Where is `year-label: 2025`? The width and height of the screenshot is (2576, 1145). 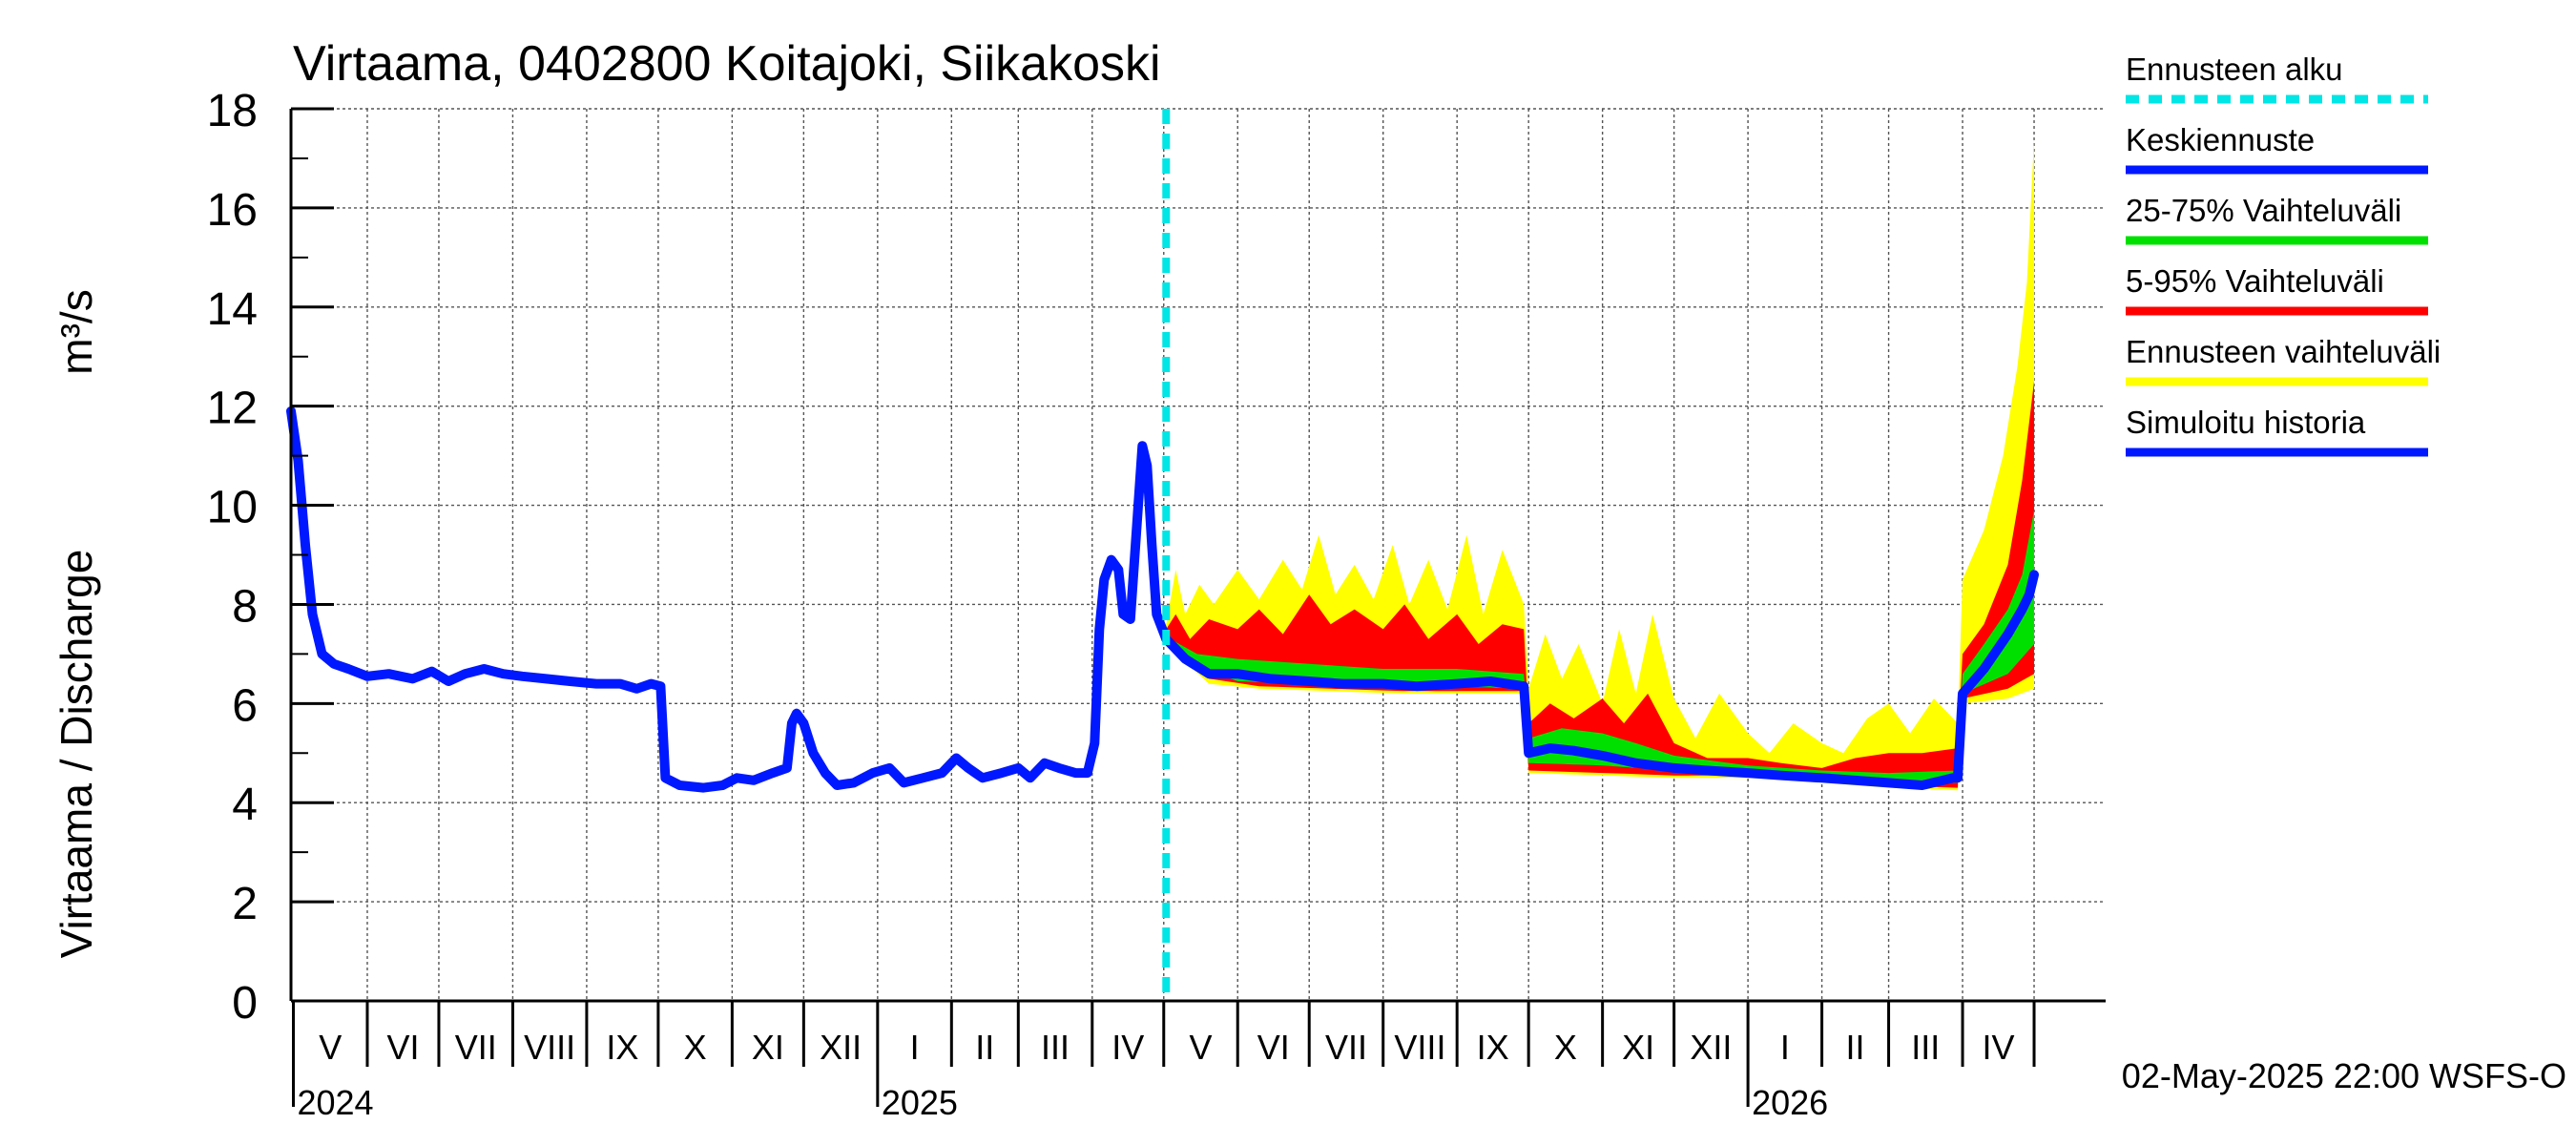
year-label: 2025 is located at coordinates (920, 1103).